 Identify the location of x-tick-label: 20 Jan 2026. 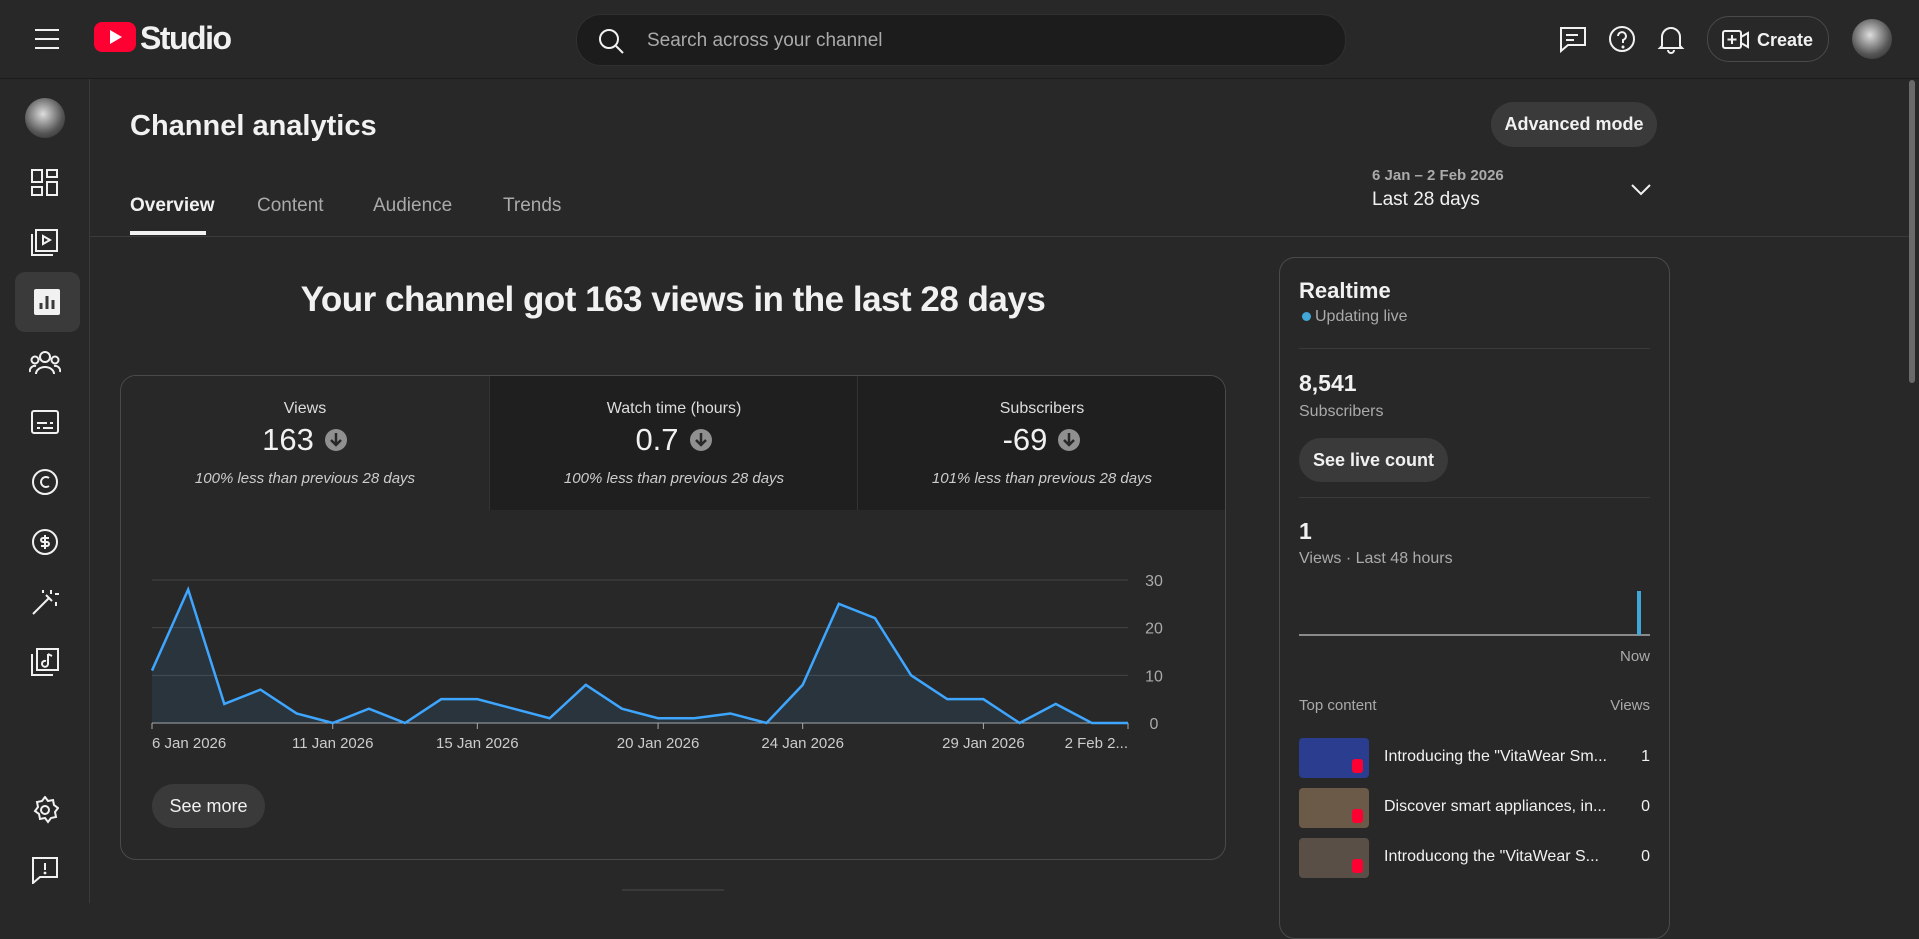
(658, 743).